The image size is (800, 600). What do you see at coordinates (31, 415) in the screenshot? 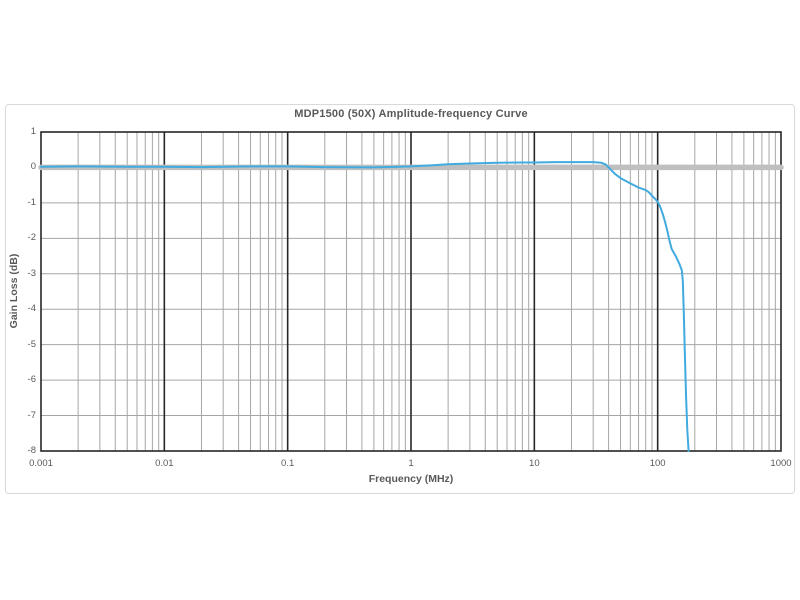
I see `y-tick-label: -7` at bounding box center [31, 415].